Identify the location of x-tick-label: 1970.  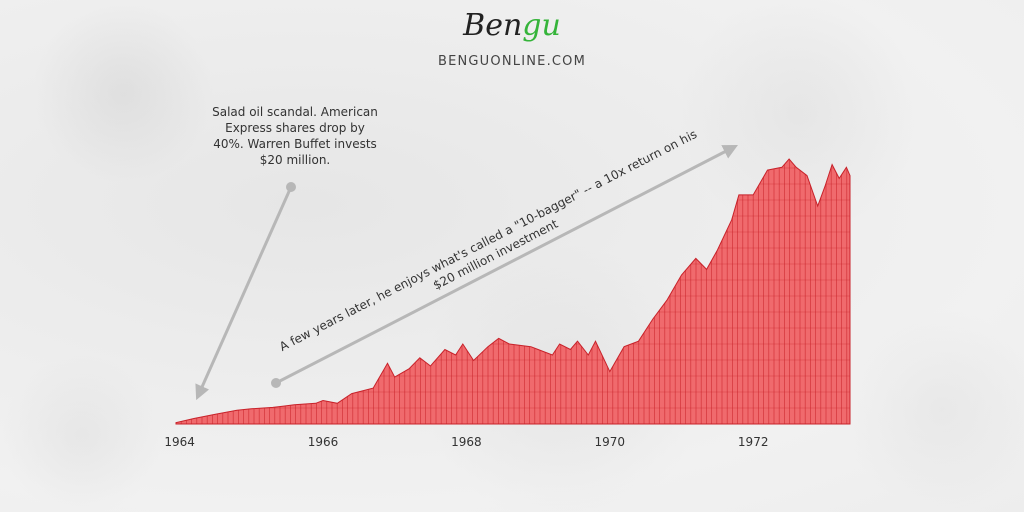
(610, 442).